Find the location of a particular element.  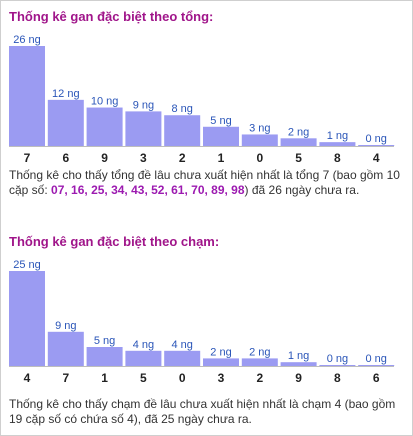

data-label: 25 ng is located at coordinates (27, 265).